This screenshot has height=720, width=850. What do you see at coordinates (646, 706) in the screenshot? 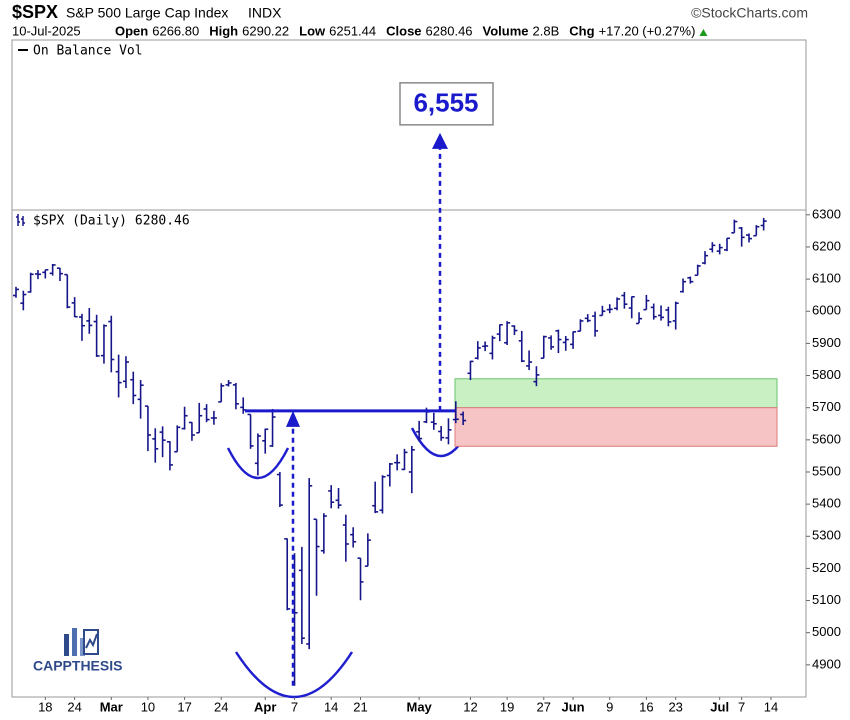
I see `x-tick-label: 16` at bounding box center [646, 706].